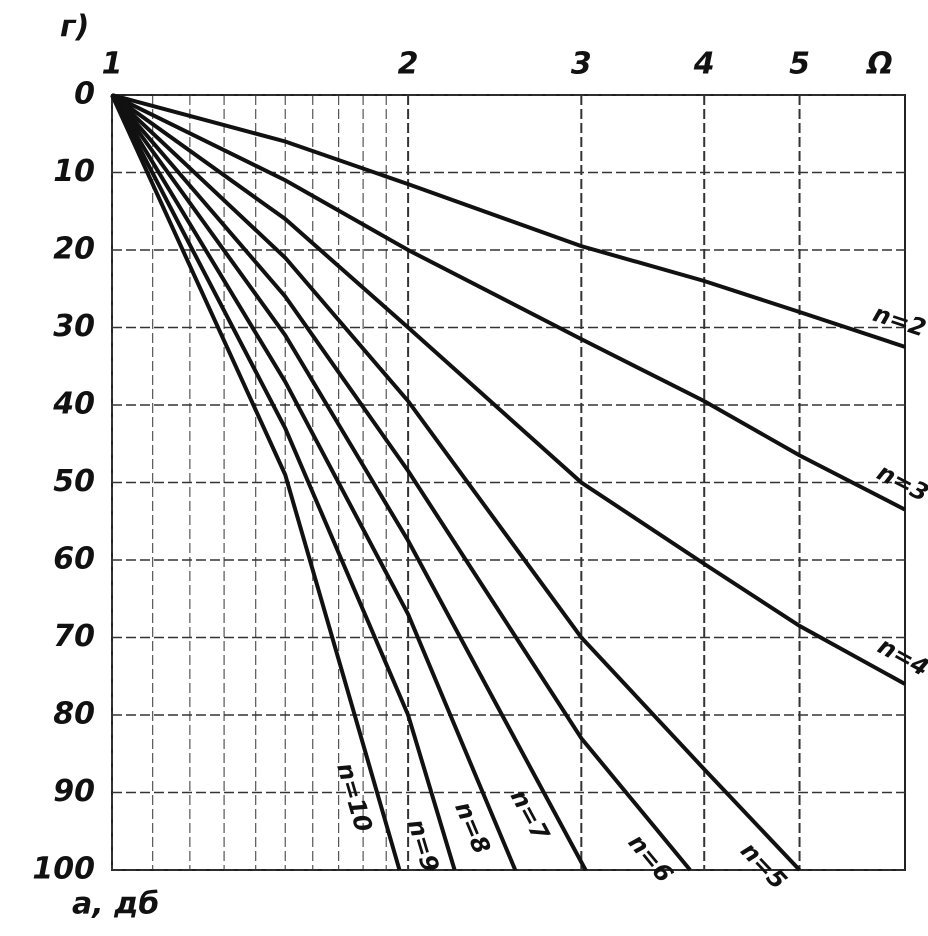 The image size is (928, 936). Describe the element at coordinates (74, 636) in the screenshot. I see `y-tick-label: 70` at that location.